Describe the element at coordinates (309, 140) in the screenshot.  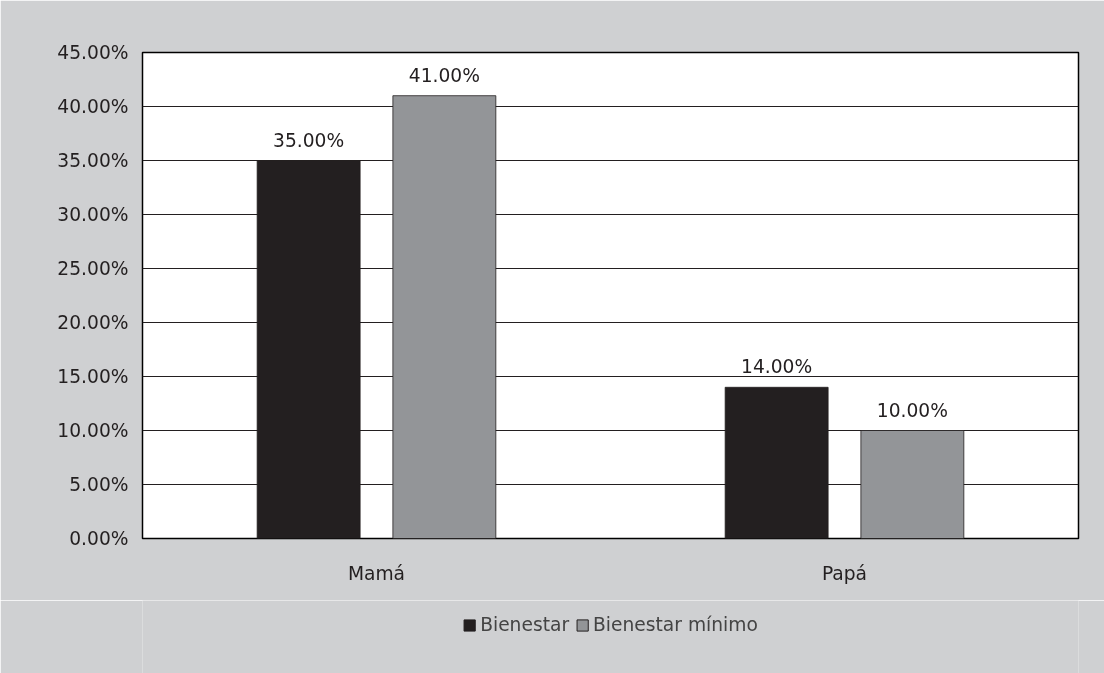
I see `data-label: 35.00%` at that location.